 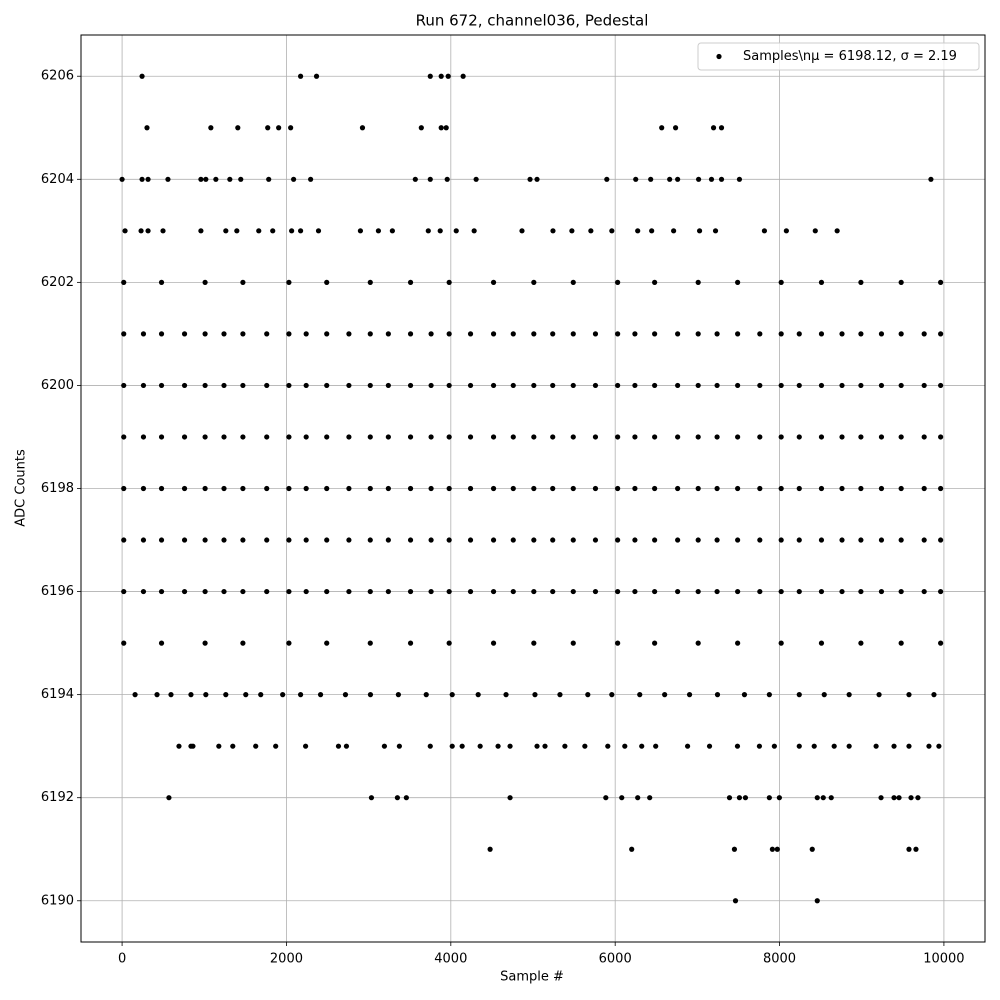 What do you see at coordinates (943, 959) in the screenshot?
I see `x-tick-label: 10000` at bounding box center [943, 959].